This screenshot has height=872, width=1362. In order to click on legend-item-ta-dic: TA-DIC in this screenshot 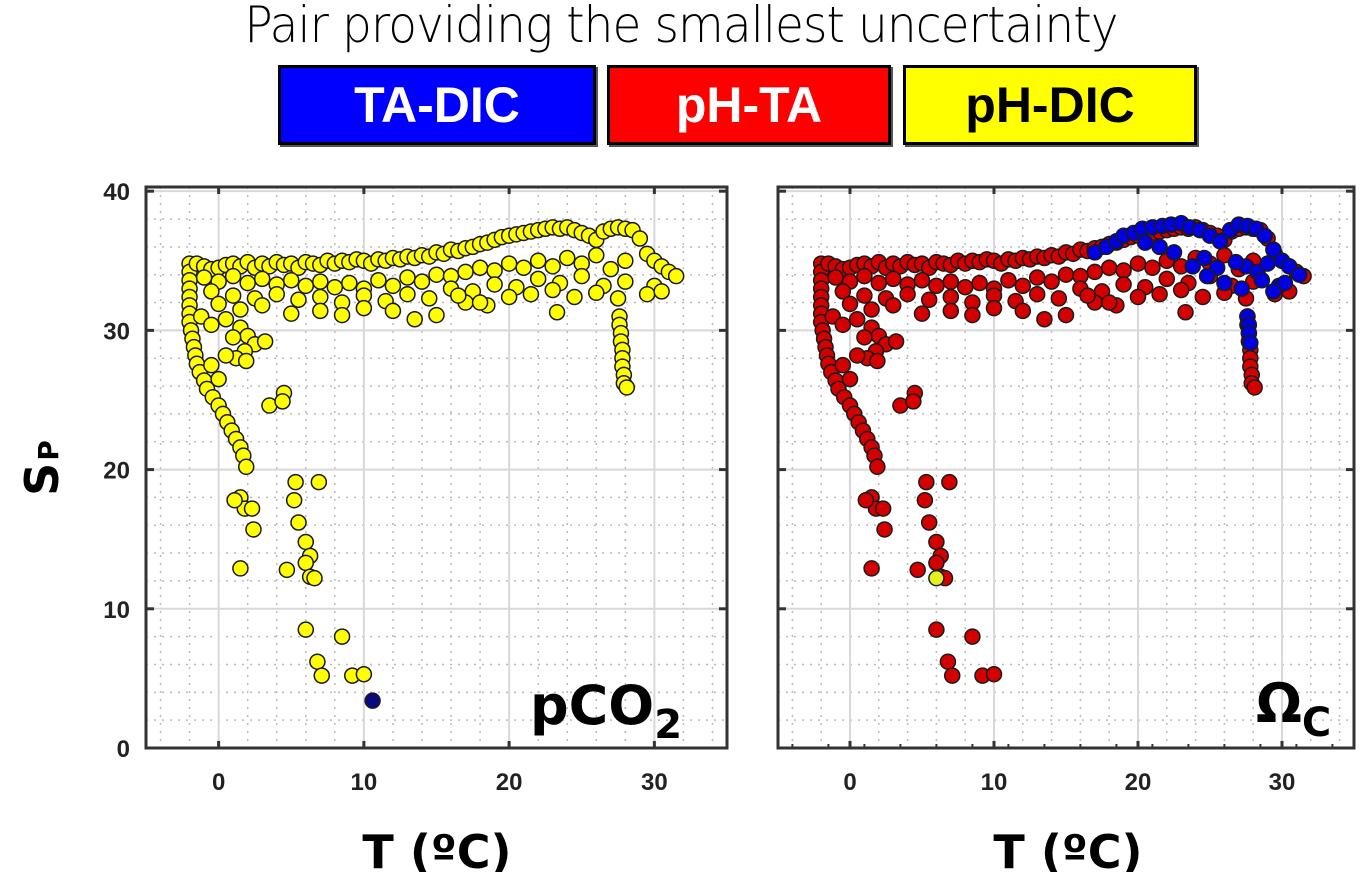, I will do `click(437, 105)`.